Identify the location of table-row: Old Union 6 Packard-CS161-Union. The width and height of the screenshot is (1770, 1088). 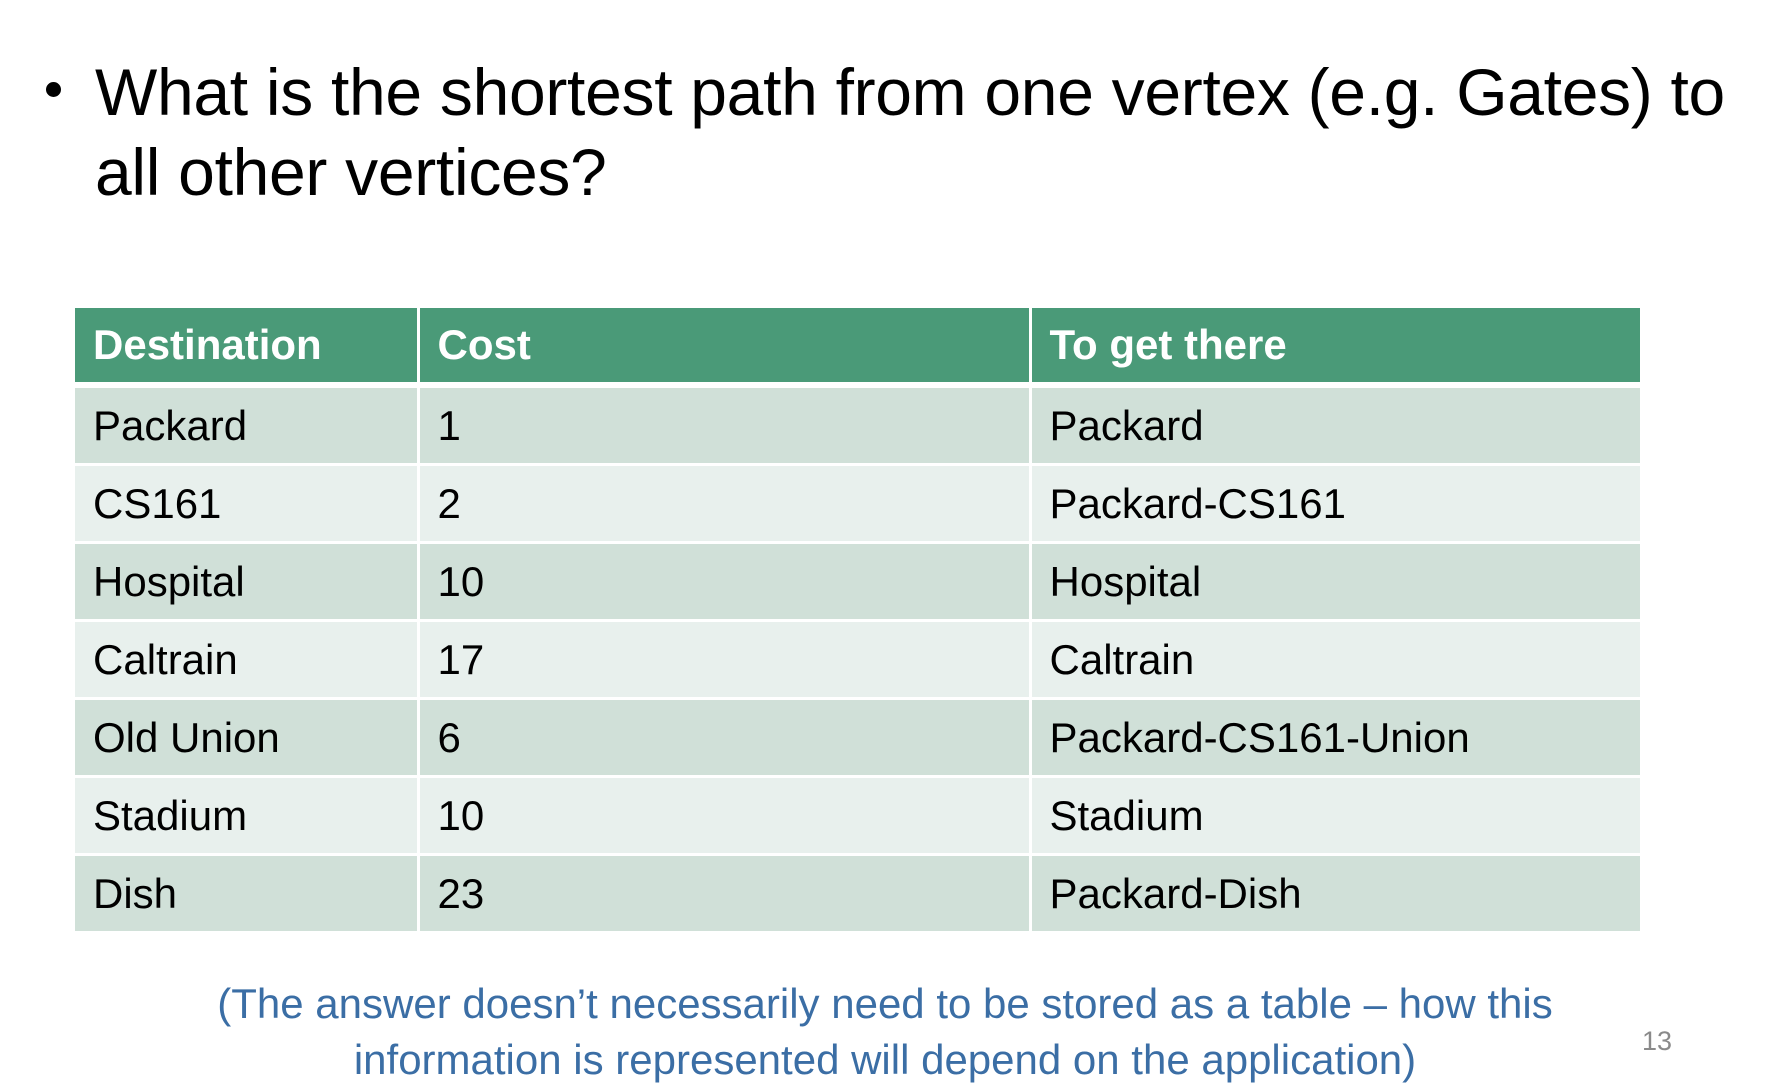
(857, 738).